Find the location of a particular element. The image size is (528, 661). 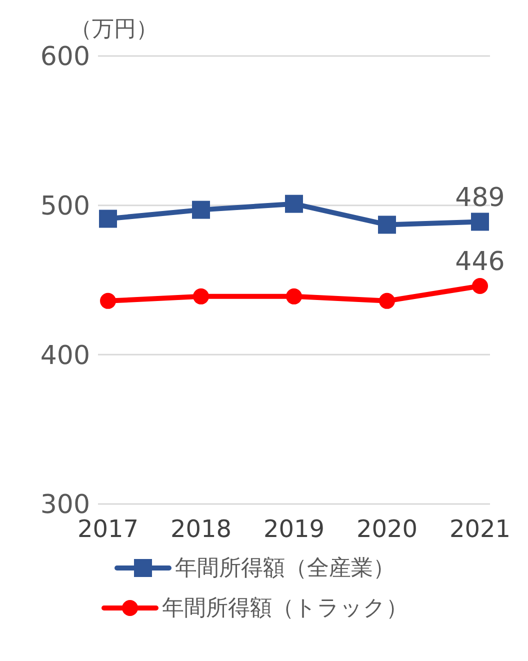

x-tick-label: 2020 is located at coordinates (387, 529).